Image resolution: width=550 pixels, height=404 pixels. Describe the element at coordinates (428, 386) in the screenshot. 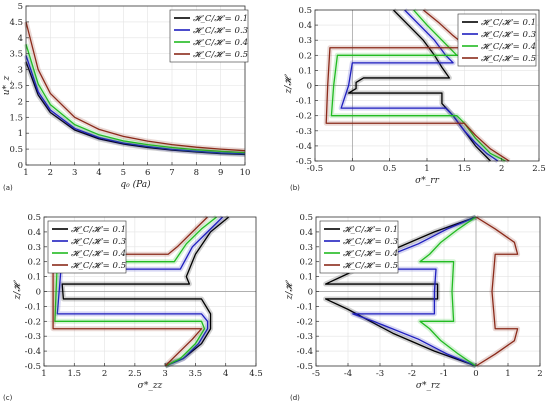

I see `x-axis-label: σ*_rz` at that location.